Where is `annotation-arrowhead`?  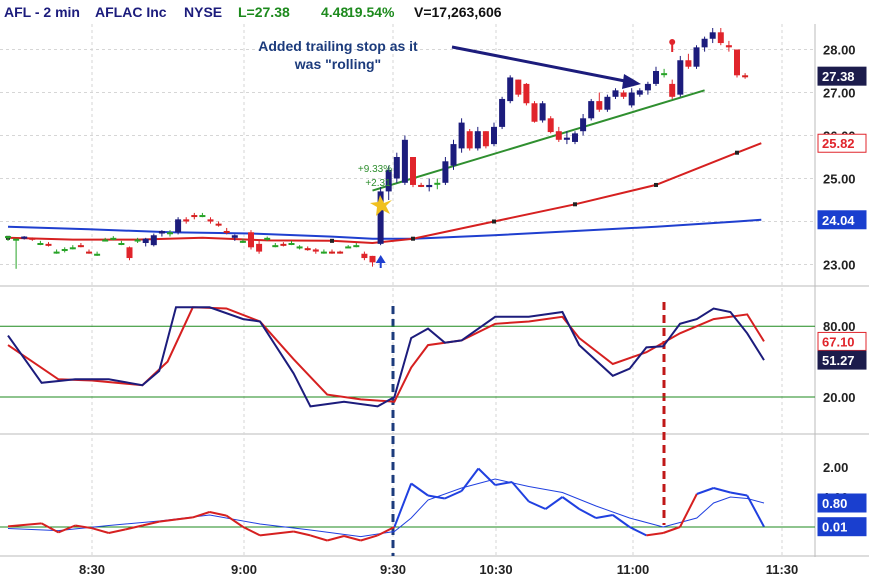
annotation-arrowhead is located at coordinates (631, 81).